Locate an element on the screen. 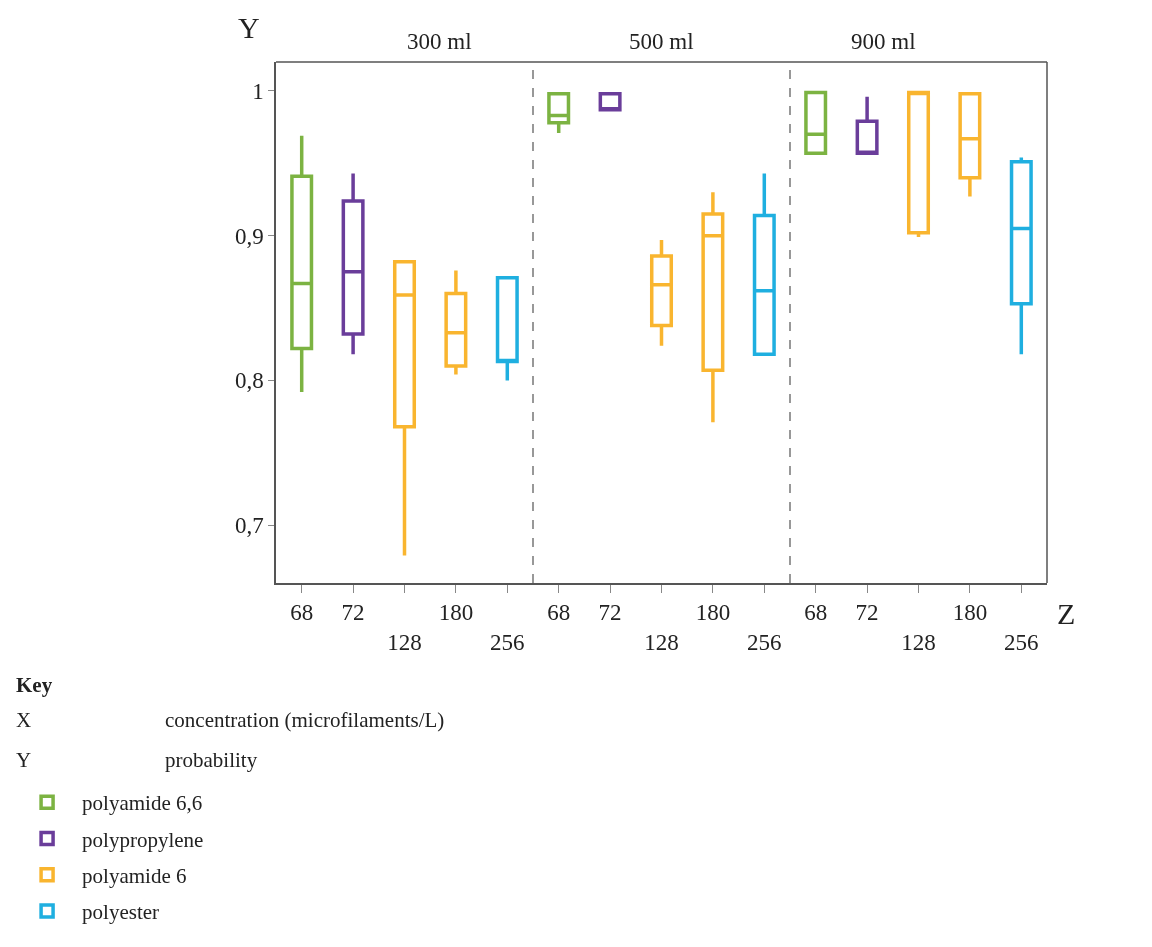 Image resolution: width=1152 pixels, height=947 pixels. chart-title: 900 ml is located at coordinates (883, 41).